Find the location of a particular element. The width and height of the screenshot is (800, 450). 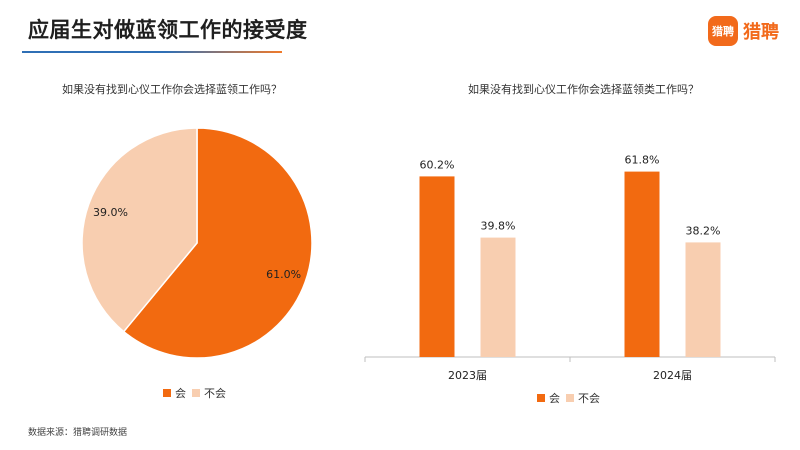

bar-legend-label-no: 不会 is located at coordinates (589, 398).